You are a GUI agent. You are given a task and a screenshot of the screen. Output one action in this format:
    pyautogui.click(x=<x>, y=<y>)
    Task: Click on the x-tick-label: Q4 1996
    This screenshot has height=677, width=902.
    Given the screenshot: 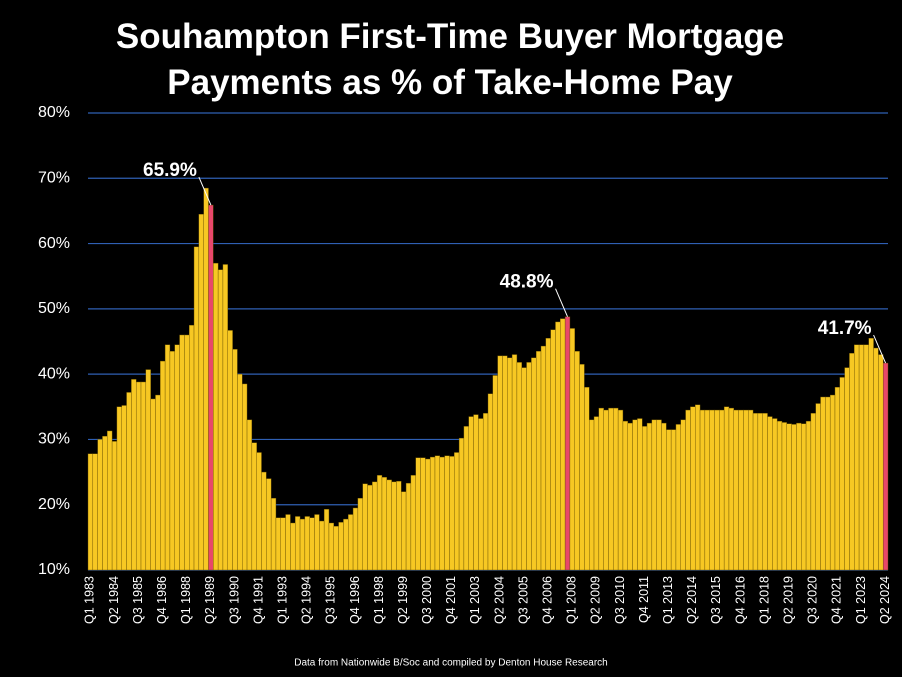 What is the action you would take?
    pyautogui.click(x=355, y=600)
    